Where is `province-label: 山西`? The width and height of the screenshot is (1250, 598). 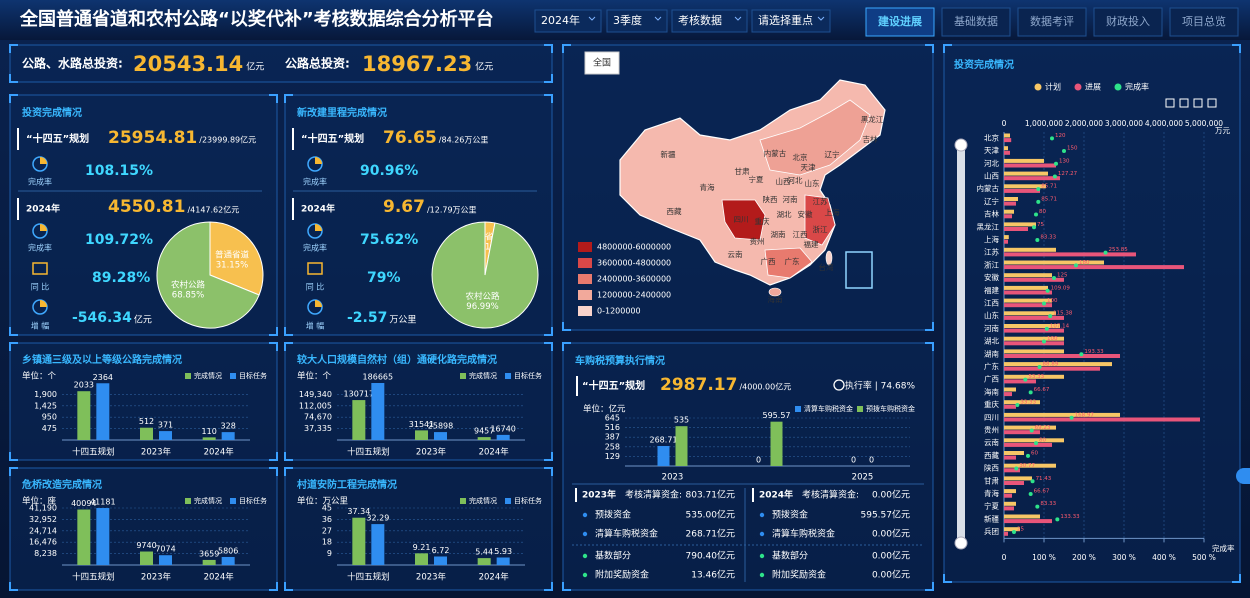 province-label: 山西 is located at coordinates (783, 181).